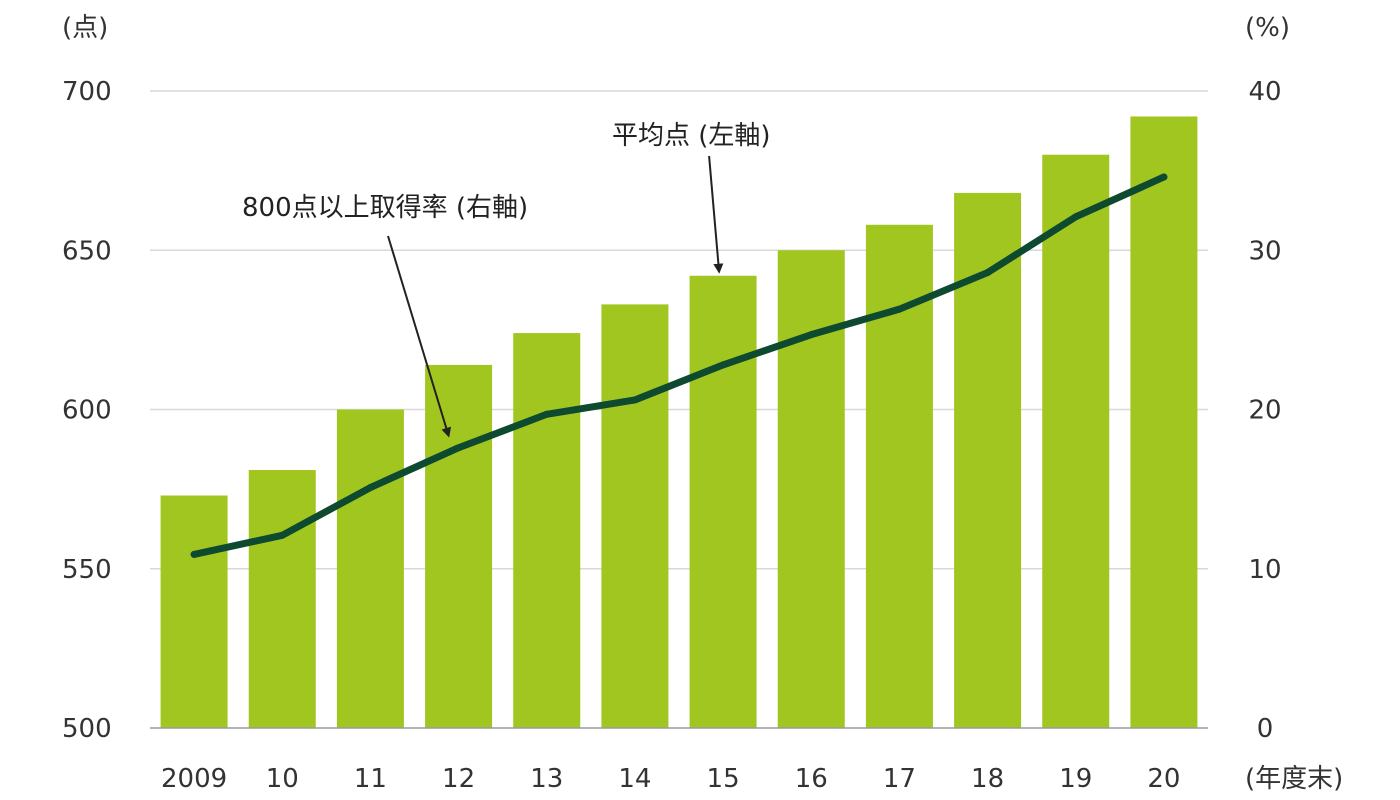 This screenshot has width=1400, height=800. I want to click on annotation-line-series: 800点以上取得率 (右軸), so click(385, 208).